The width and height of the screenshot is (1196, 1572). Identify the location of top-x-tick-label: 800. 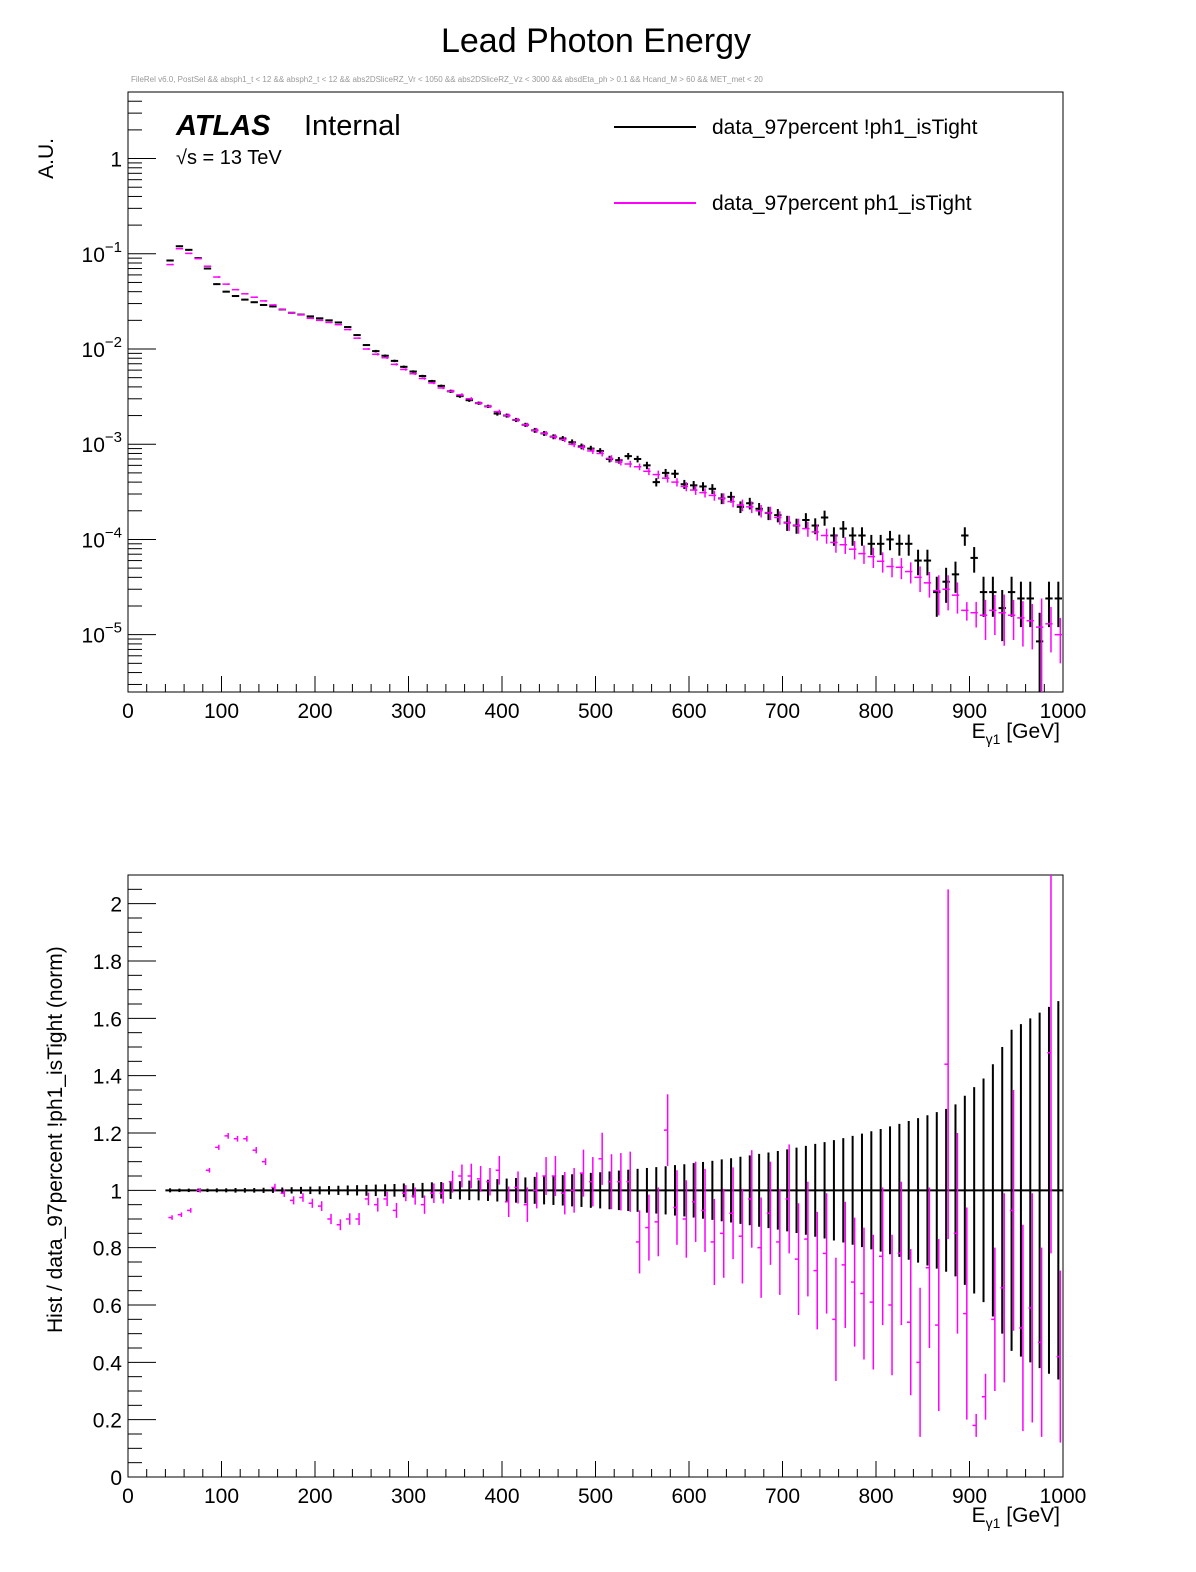
(875, 711).